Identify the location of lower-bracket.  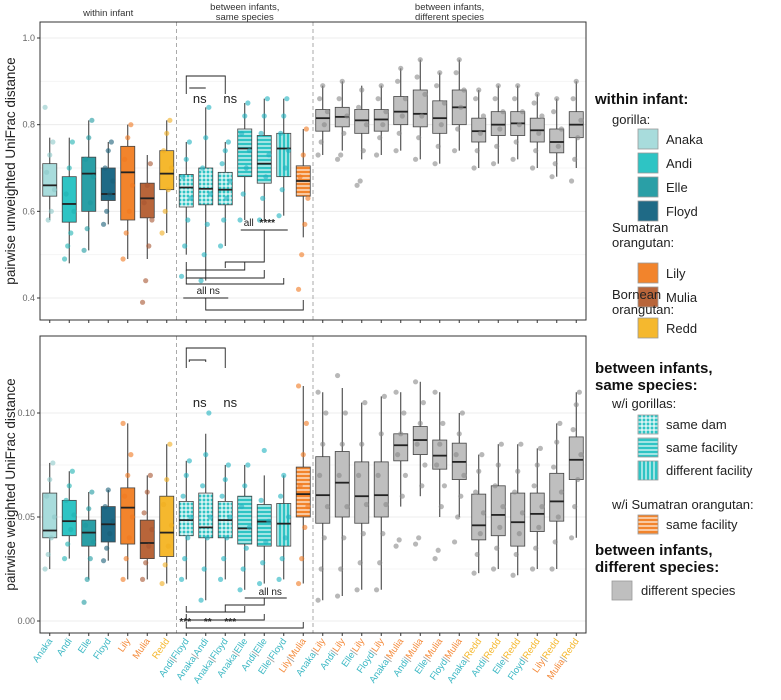
(215, 266).